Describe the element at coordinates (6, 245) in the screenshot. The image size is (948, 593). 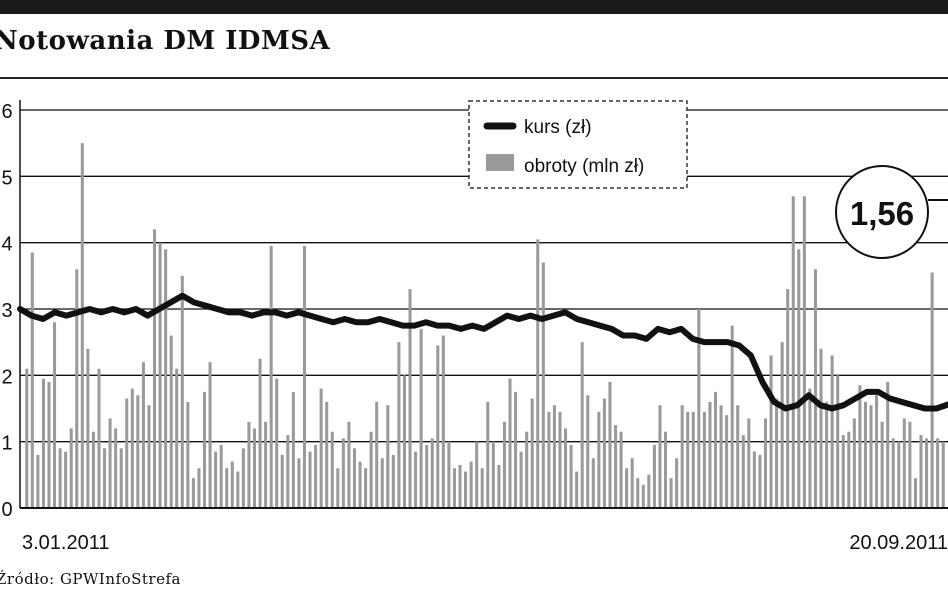
I see `y-tick-label: 4` at that location.